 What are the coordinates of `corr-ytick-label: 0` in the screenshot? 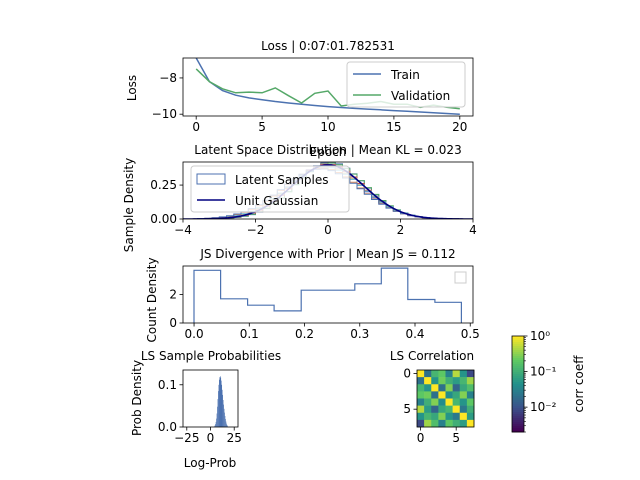 It's located at (407, 374).